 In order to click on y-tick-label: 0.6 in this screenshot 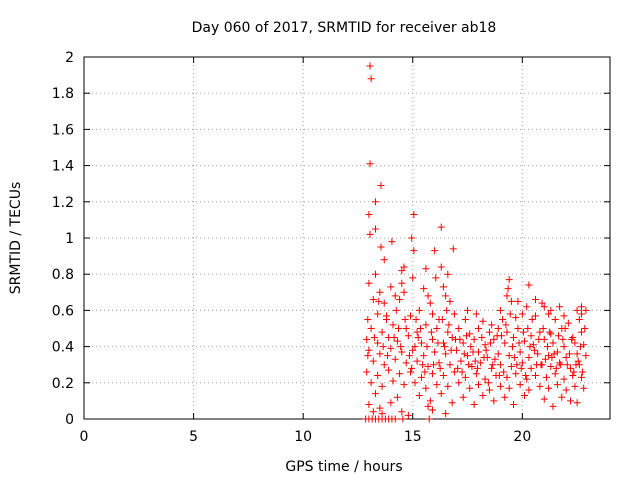, I will do `click(63, 311)`.